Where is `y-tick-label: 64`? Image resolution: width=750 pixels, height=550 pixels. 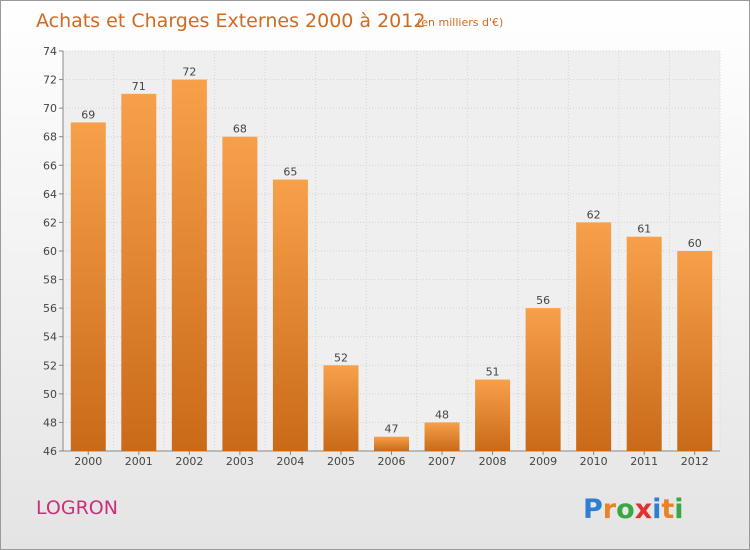 y-tick-label: 64 is located at coordinates (50, 194).